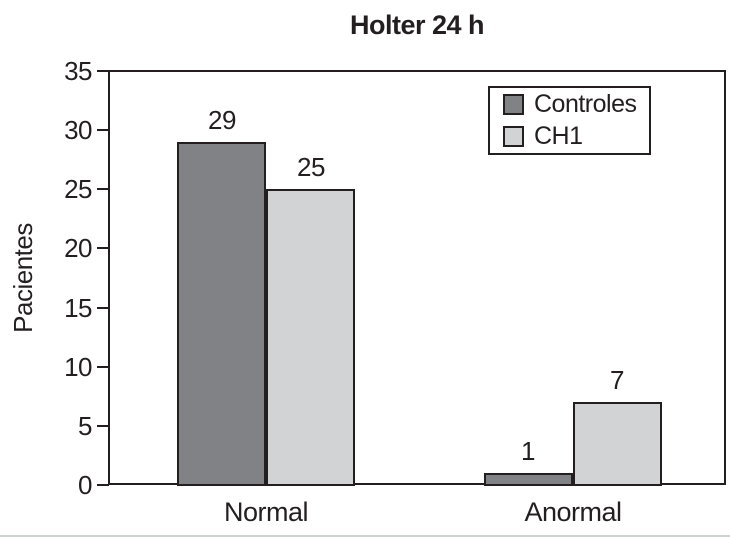 The image size is (730, 538). I want to click on legend-item-ch1: CH1, so click(576, 136).